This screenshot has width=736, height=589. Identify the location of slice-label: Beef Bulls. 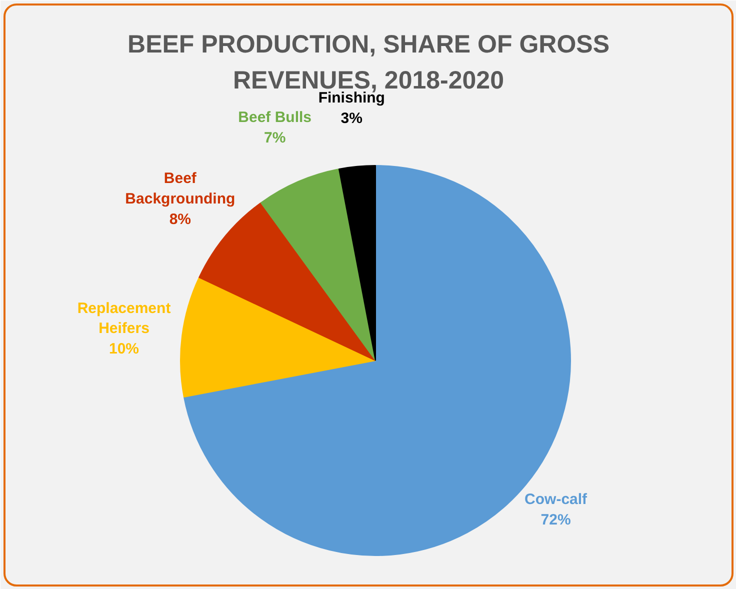
(275, 117).